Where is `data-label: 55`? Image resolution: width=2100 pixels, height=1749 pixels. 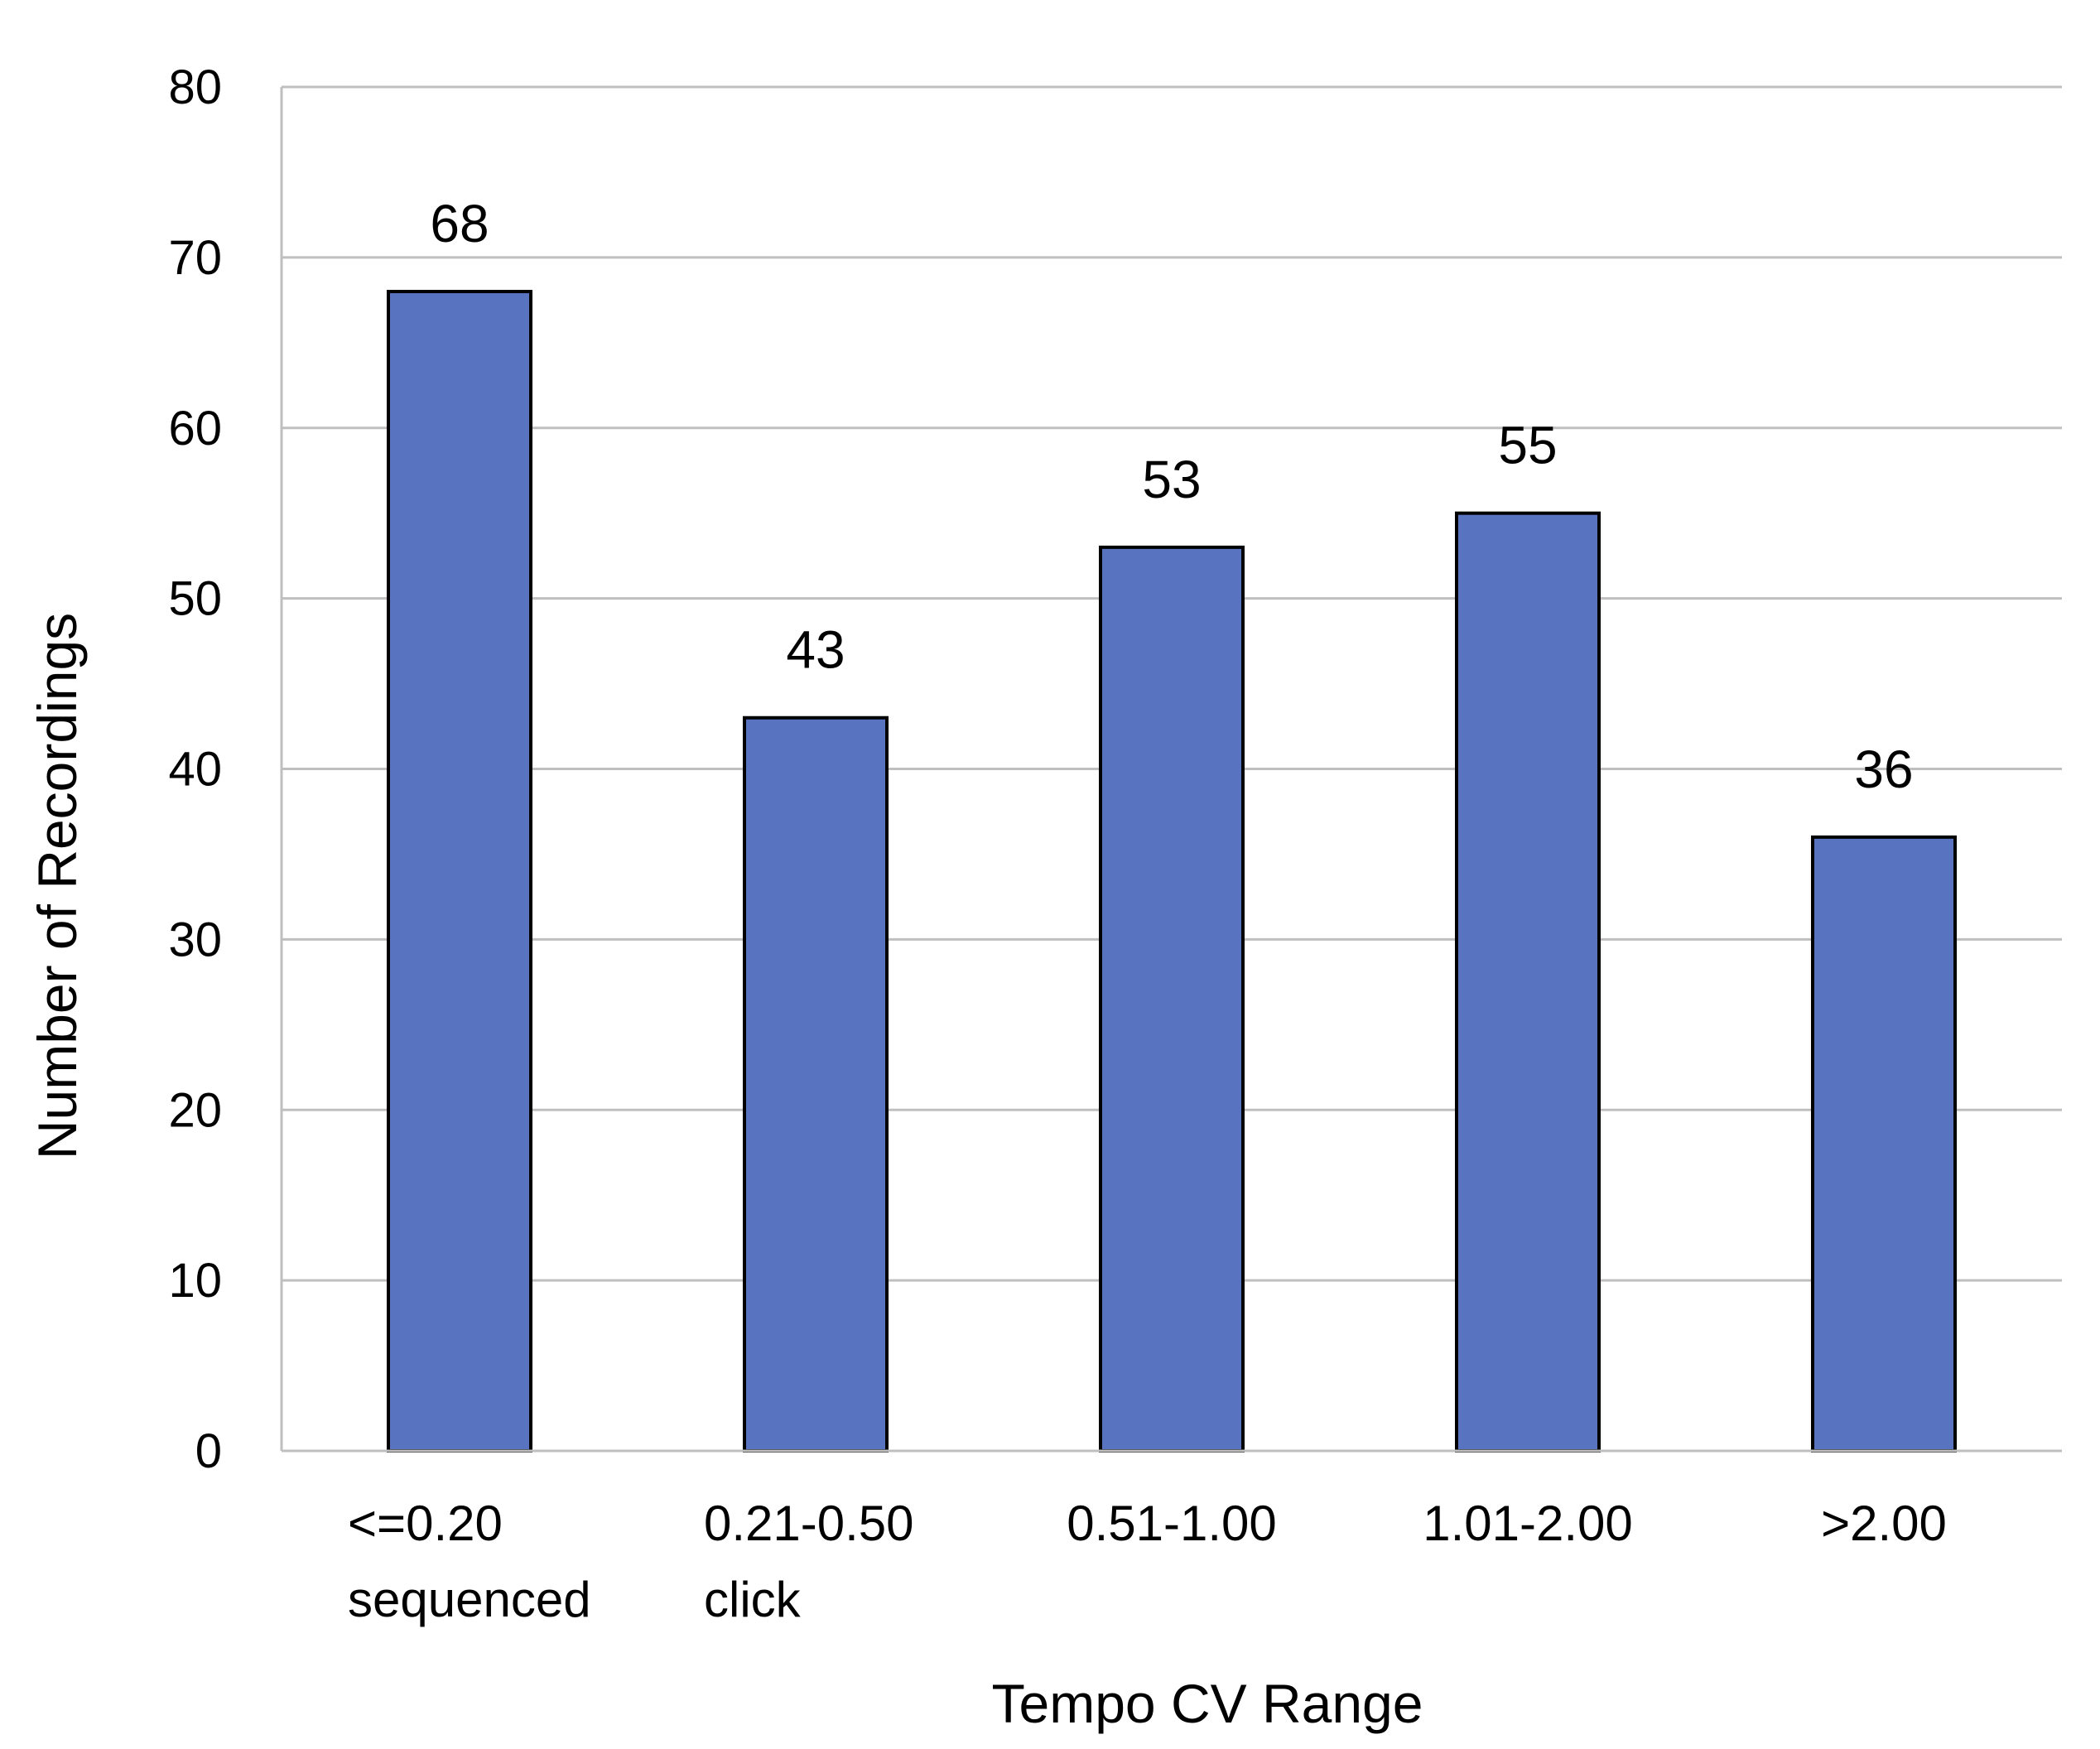
data-label: 55 is located at coordinates (1527, 445).